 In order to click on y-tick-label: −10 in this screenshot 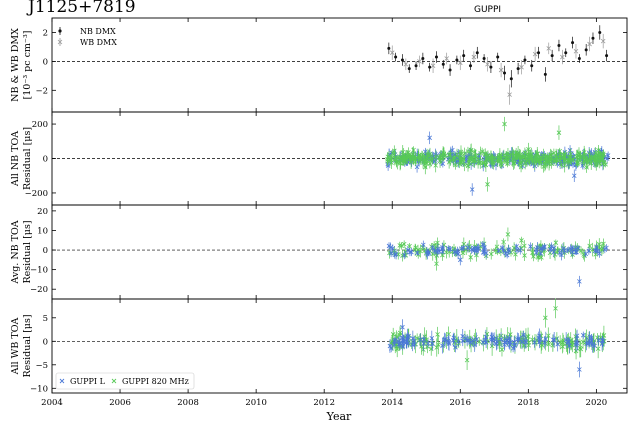, I will do `click(39, 389)`.